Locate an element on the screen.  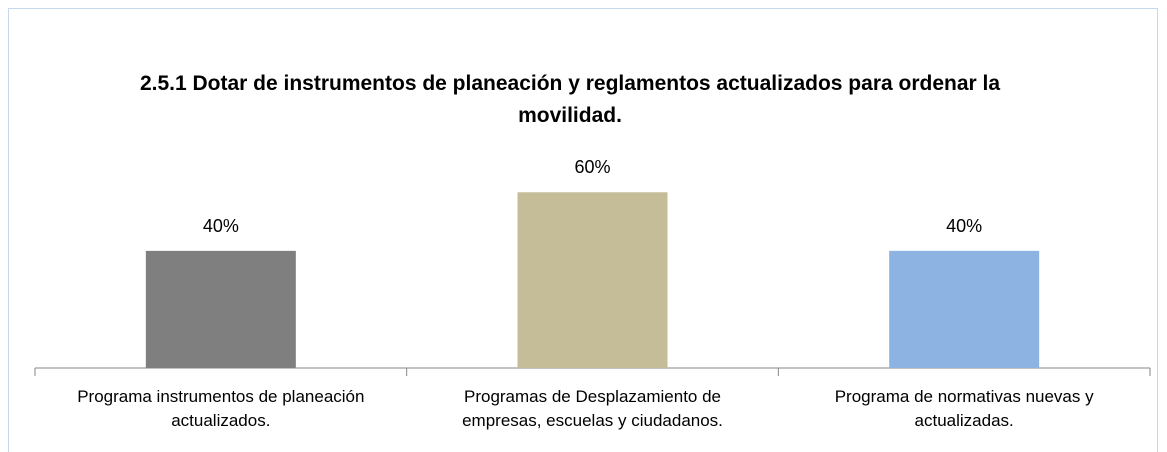
value-label: 60% is located at coordinates (592, 167).